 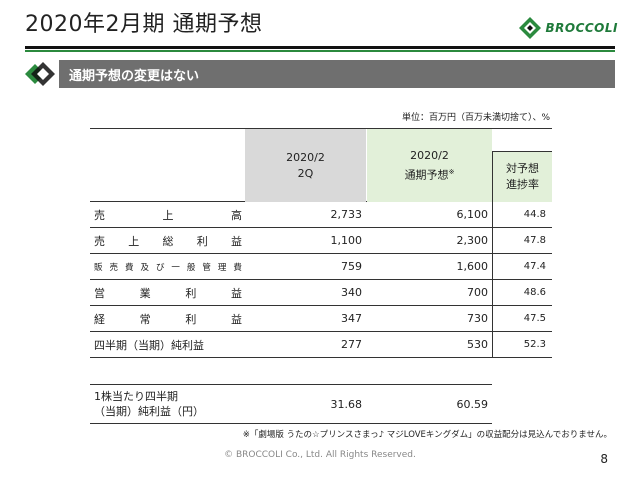 I want to click on table-header: 2020/2 2Q 2020/2 通期予想※ 対予想 進捗率, so click(x=321, y=165).